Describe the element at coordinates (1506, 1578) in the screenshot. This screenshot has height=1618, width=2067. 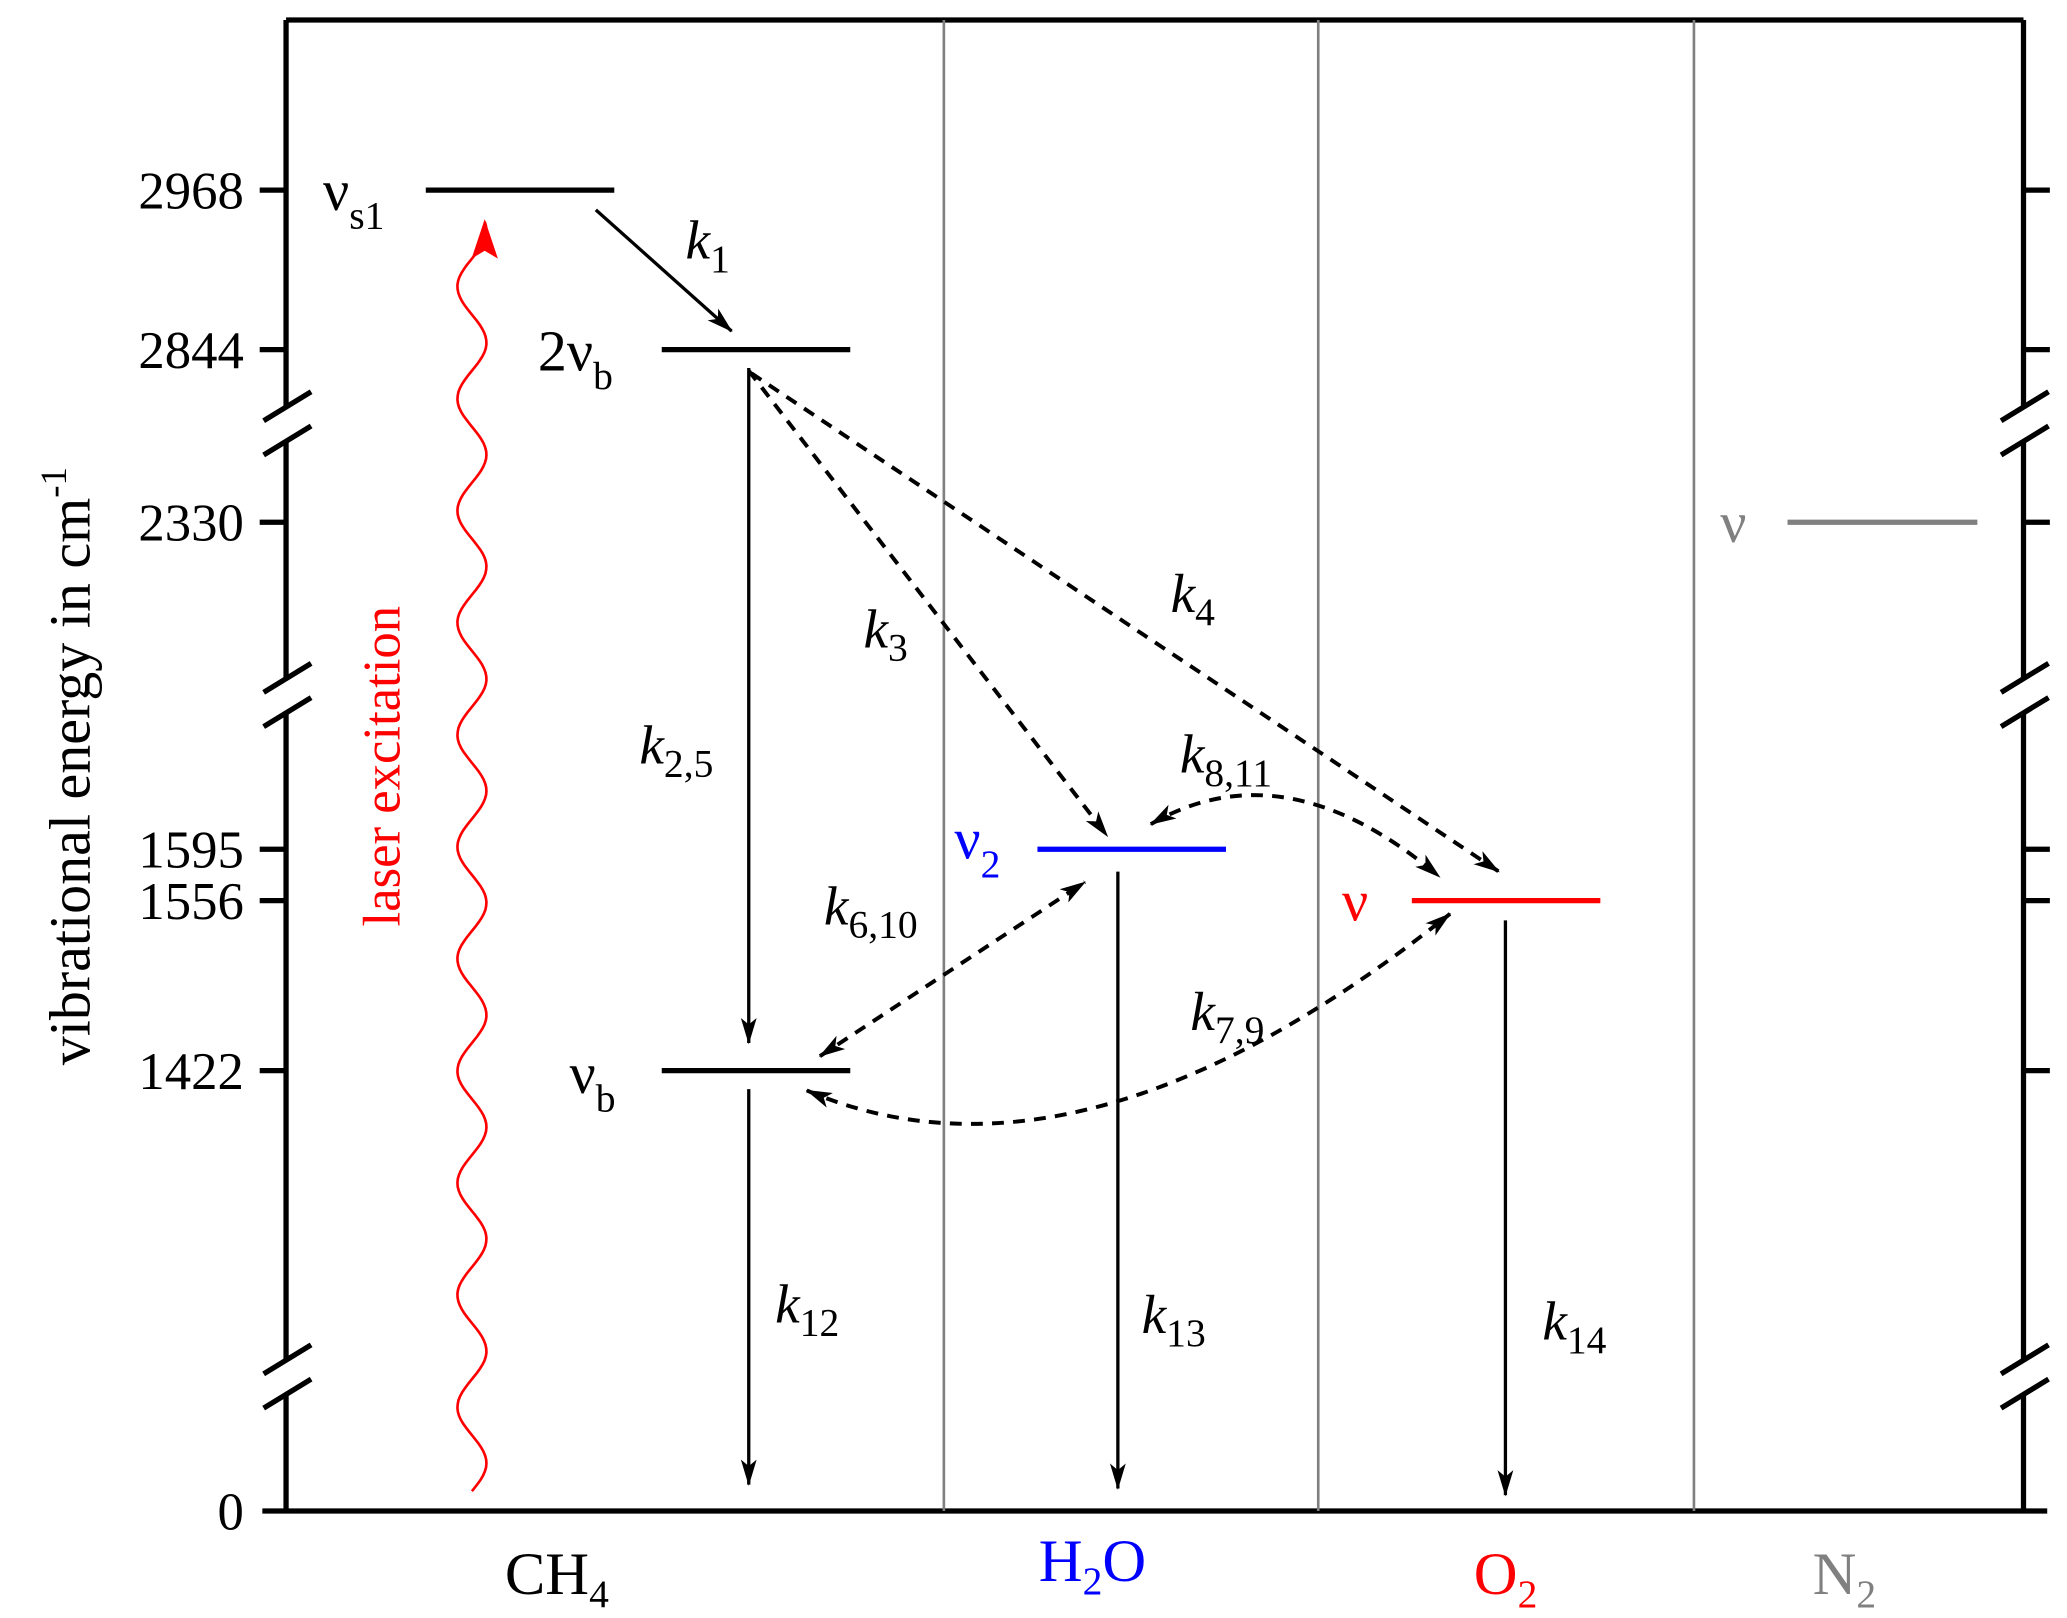
I see `molecule-label-o2: O2` at that location.